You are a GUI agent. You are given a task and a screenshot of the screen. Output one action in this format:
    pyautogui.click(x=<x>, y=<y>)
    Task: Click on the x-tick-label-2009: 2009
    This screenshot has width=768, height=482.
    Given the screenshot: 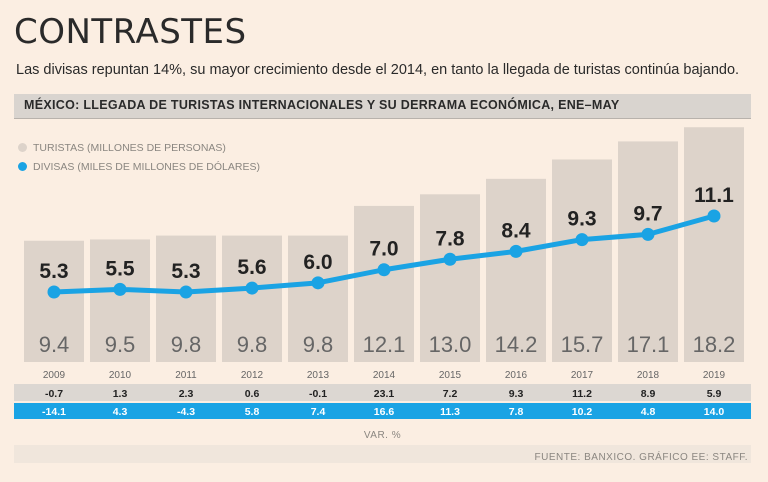 What is the action you would take?
    pyautogui.click(x=54, y=375)
    